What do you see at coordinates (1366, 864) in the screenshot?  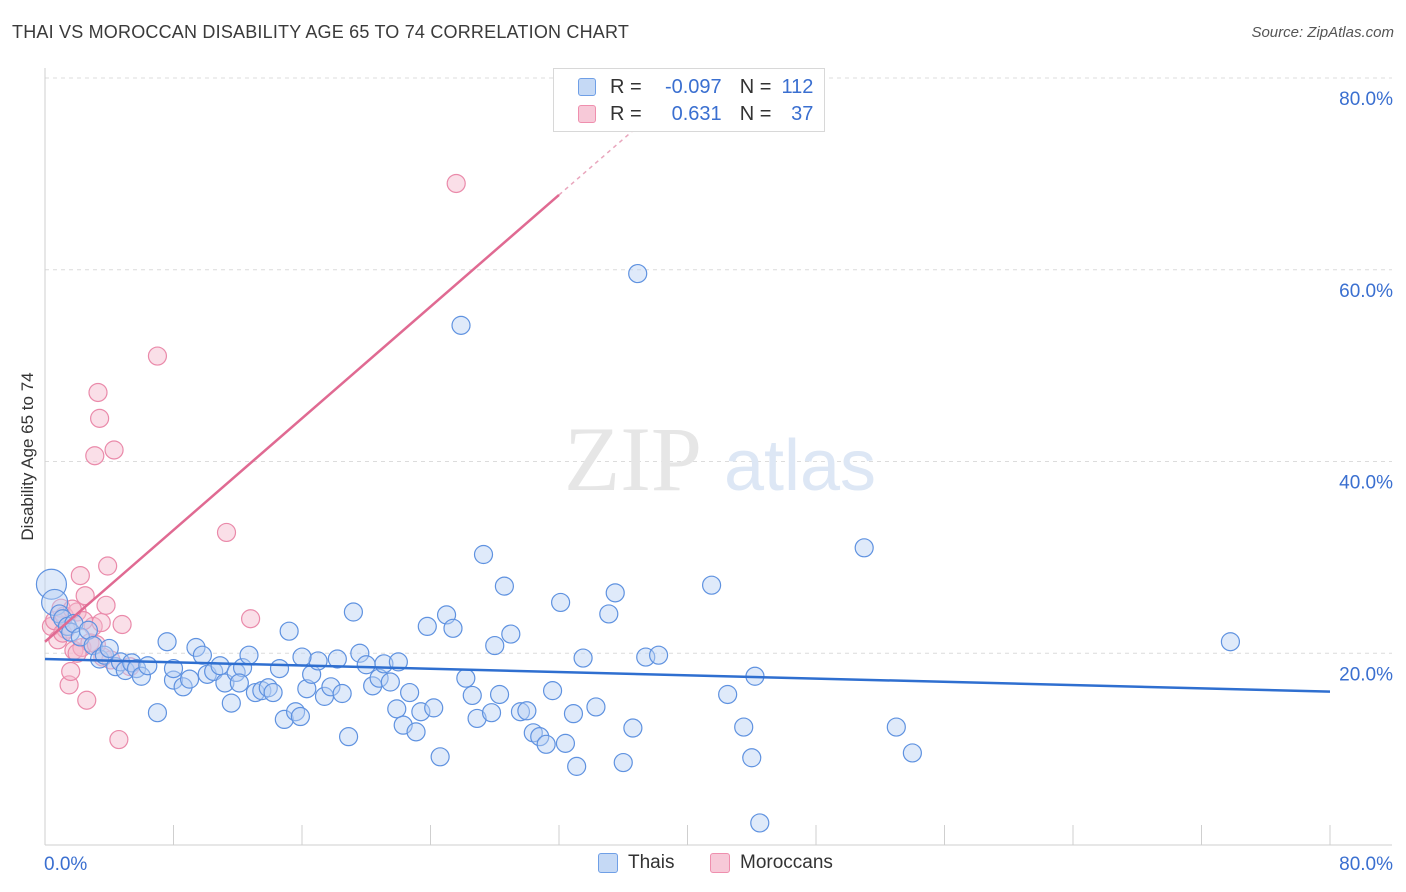 I see `x-tick-label: 80.0%` at bounding box center [1366, 864].